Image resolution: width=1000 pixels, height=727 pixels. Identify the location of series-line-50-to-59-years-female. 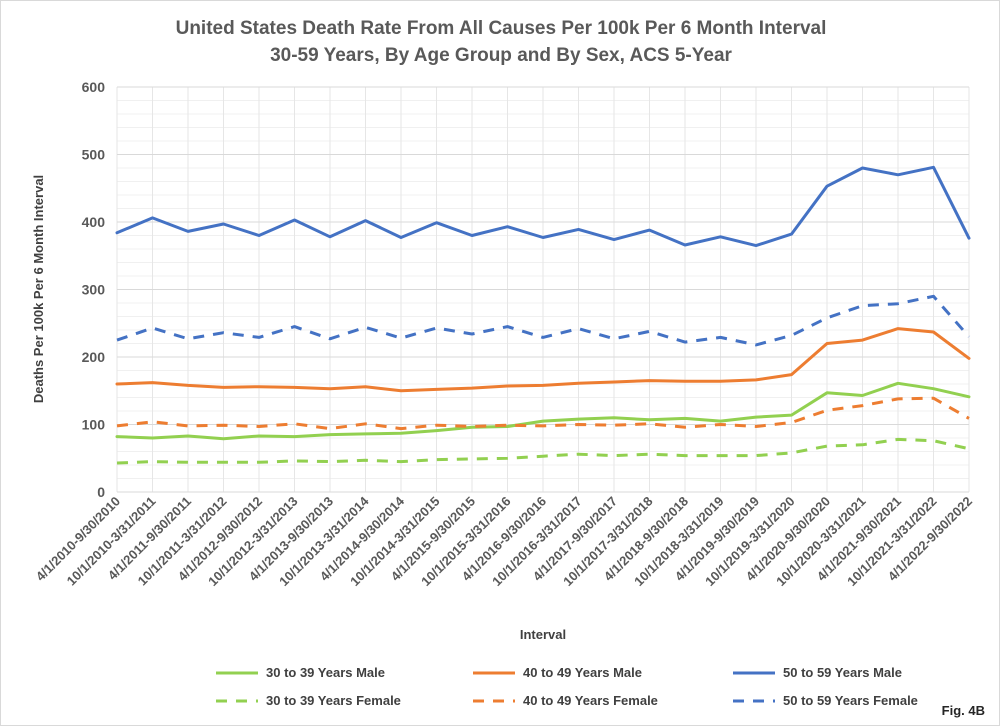
(543, 320).